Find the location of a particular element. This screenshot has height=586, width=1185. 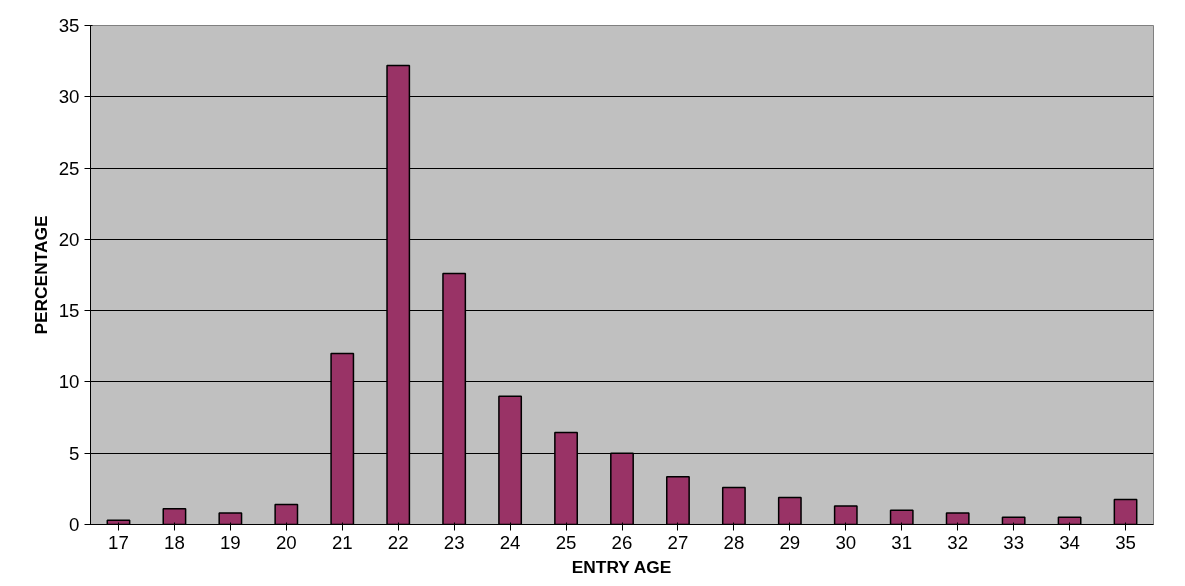

x-tick-label: 35 is located at coordinates (1125, 542).